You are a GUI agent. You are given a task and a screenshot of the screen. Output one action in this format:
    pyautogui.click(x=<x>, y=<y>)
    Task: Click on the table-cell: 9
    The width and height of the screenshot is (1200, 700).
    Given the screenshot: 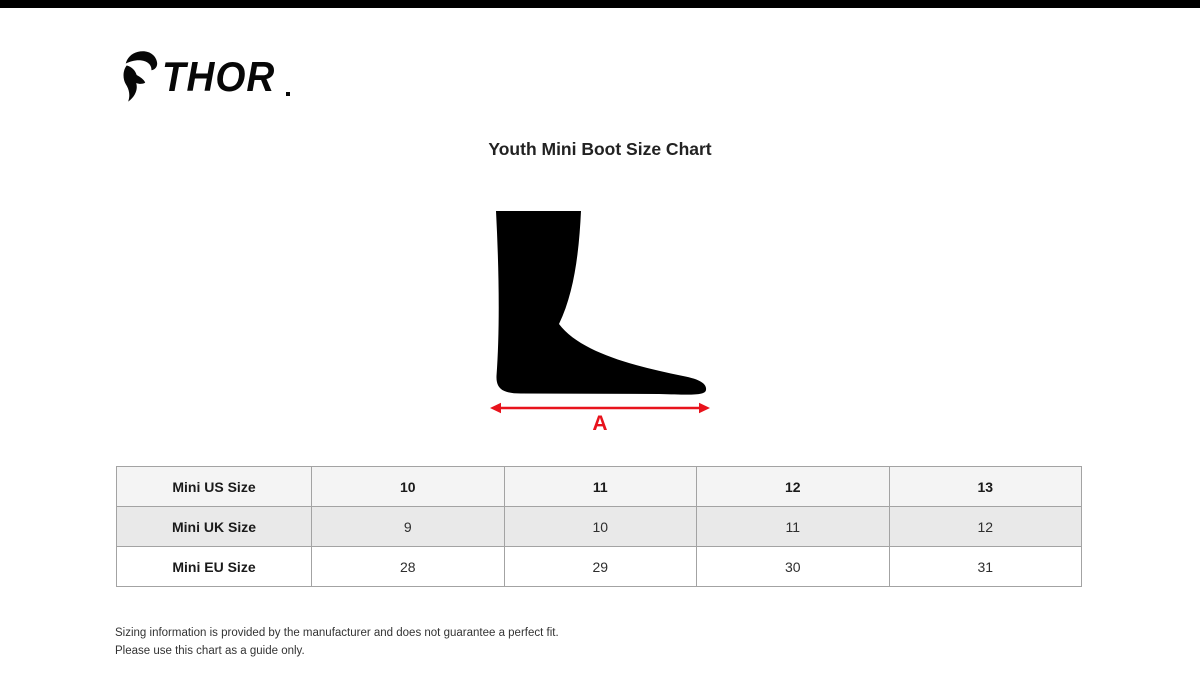 What is the action you would take?
    pyautogui.click(x=408, y=526)
    